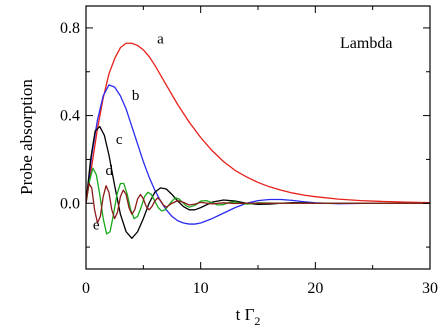  I want to click on x-tick-label: 10, so click(201, 288).